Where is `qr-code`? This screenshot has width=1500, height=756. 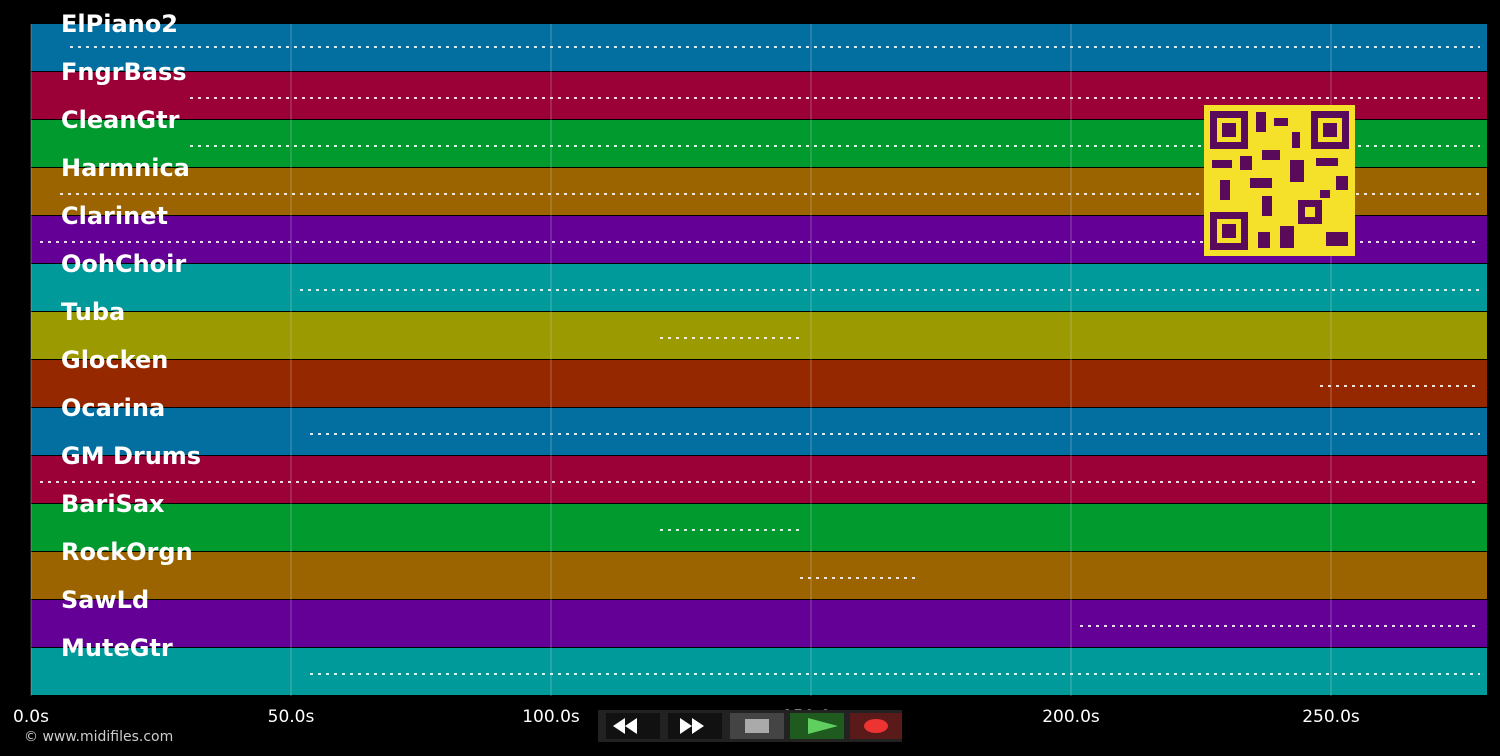 qr-code is located at coordinates (1279, 180).